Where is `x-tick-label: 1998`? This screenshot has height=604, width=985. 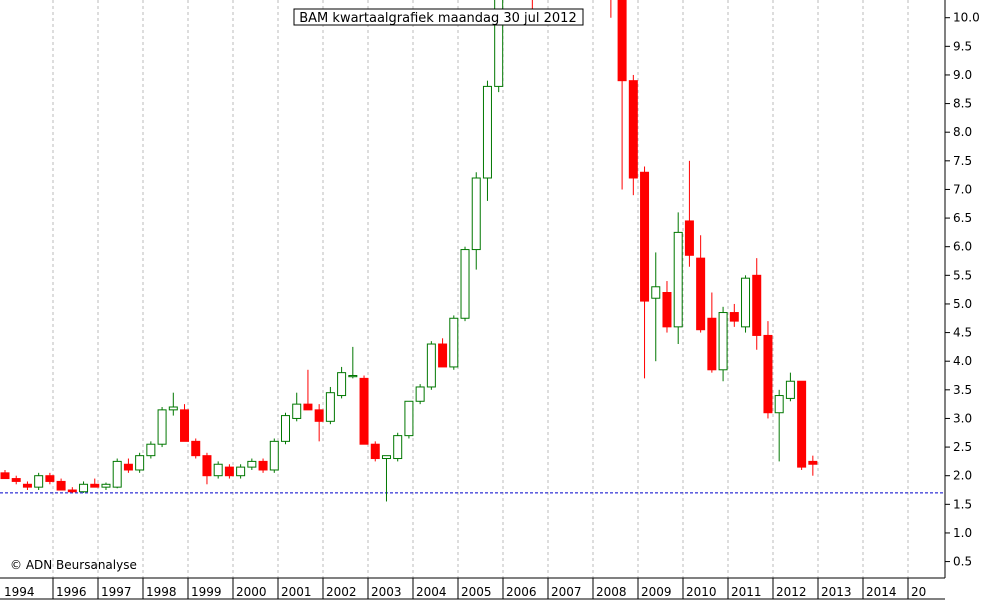
x-tick-label: 1998 is located at coordinates (161, 592).